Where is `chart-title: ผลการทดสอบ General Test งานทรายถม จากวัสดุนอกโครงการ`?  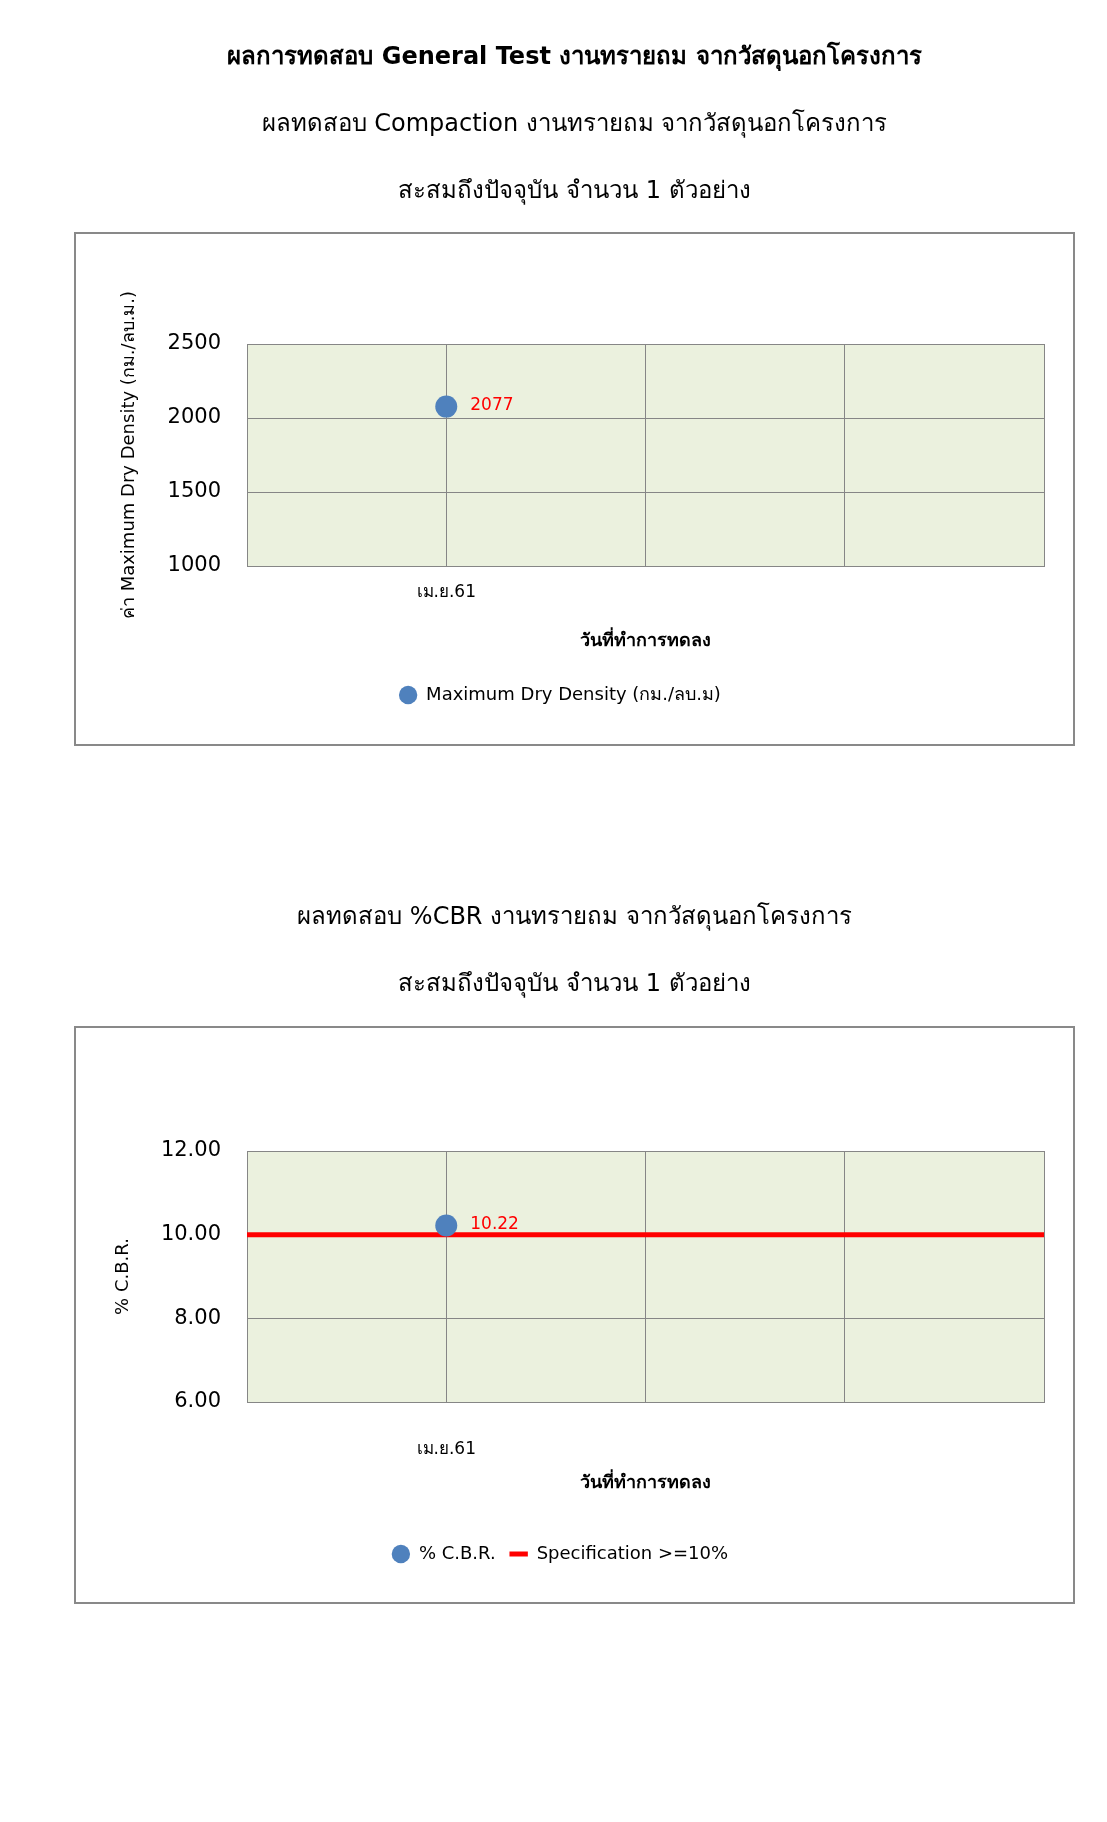
chart-title: ผลการทดสอบ General Test งานทรายถม จากวัสดุนอกโครงการ is located at coordinates (574, 56).